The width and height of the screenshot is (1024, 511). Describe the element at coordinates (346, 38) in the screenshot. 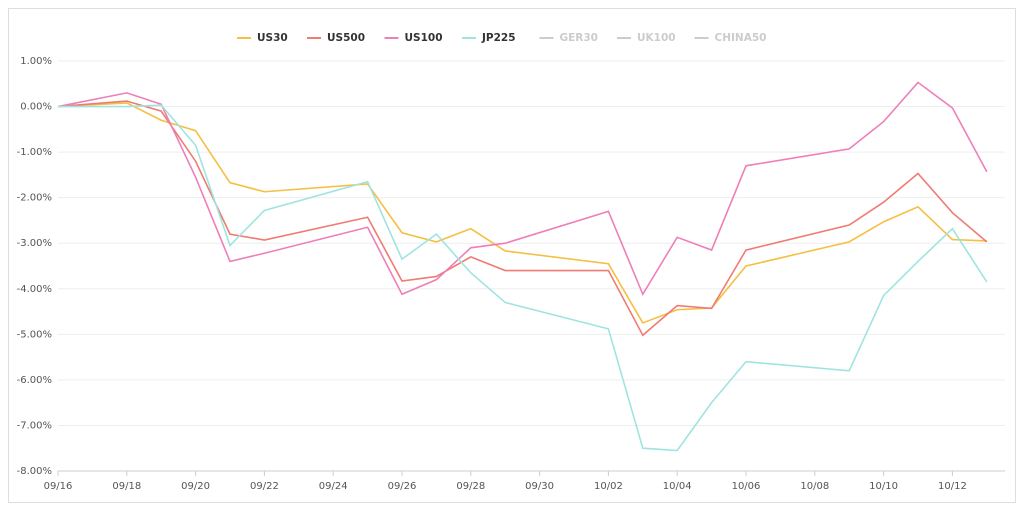

I see `legend-label: US500` at that location.